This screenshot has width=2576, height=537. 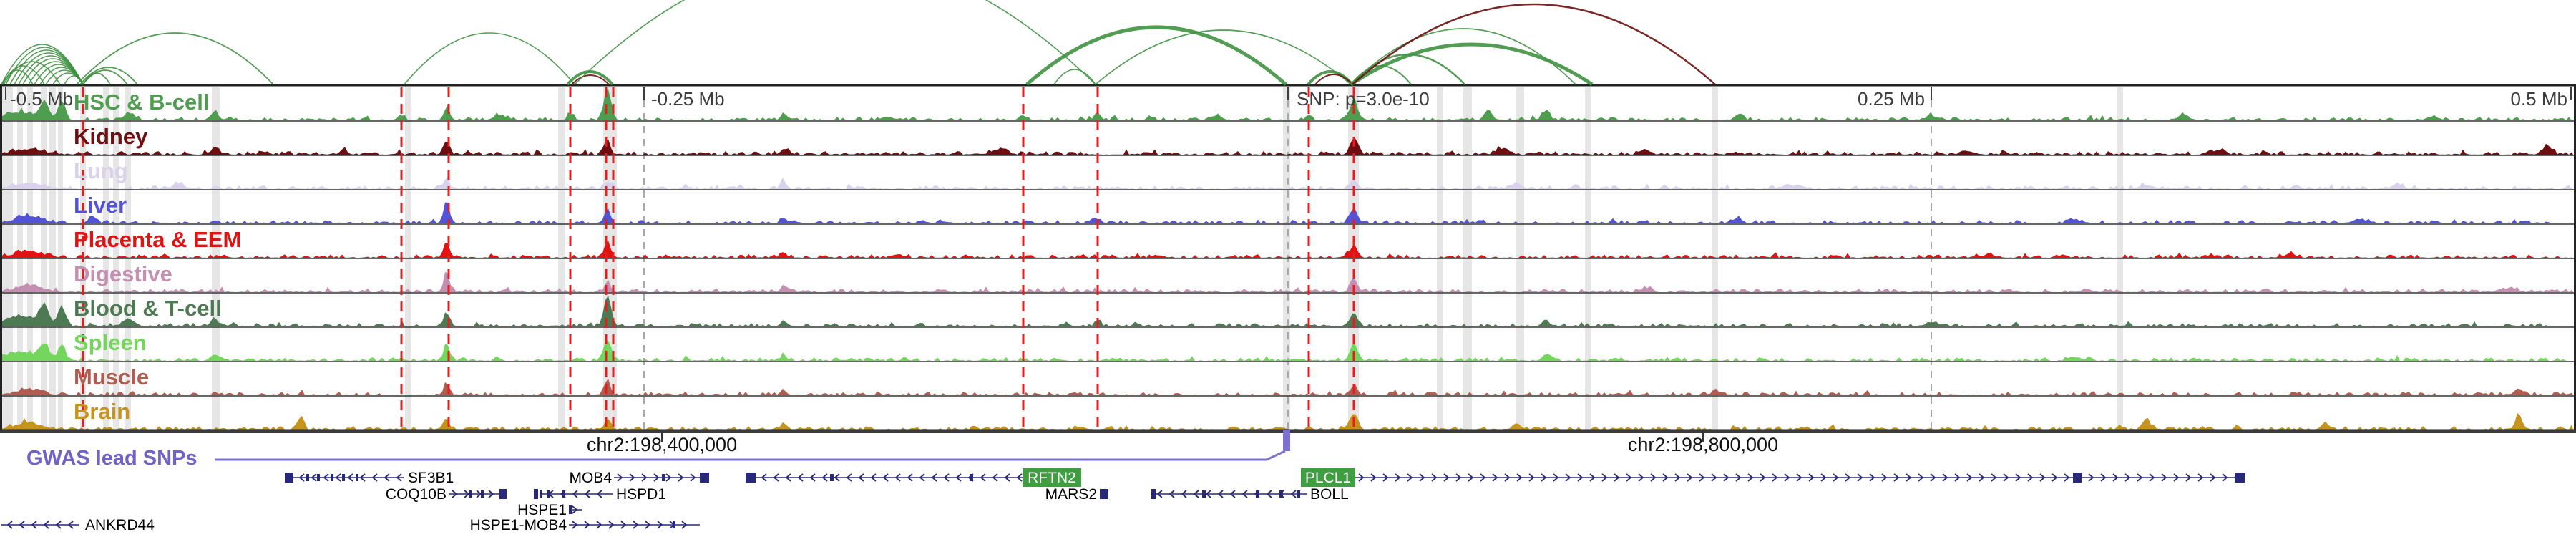 I want to click on gene-label: SF3B1, so click(x=431, y=478).